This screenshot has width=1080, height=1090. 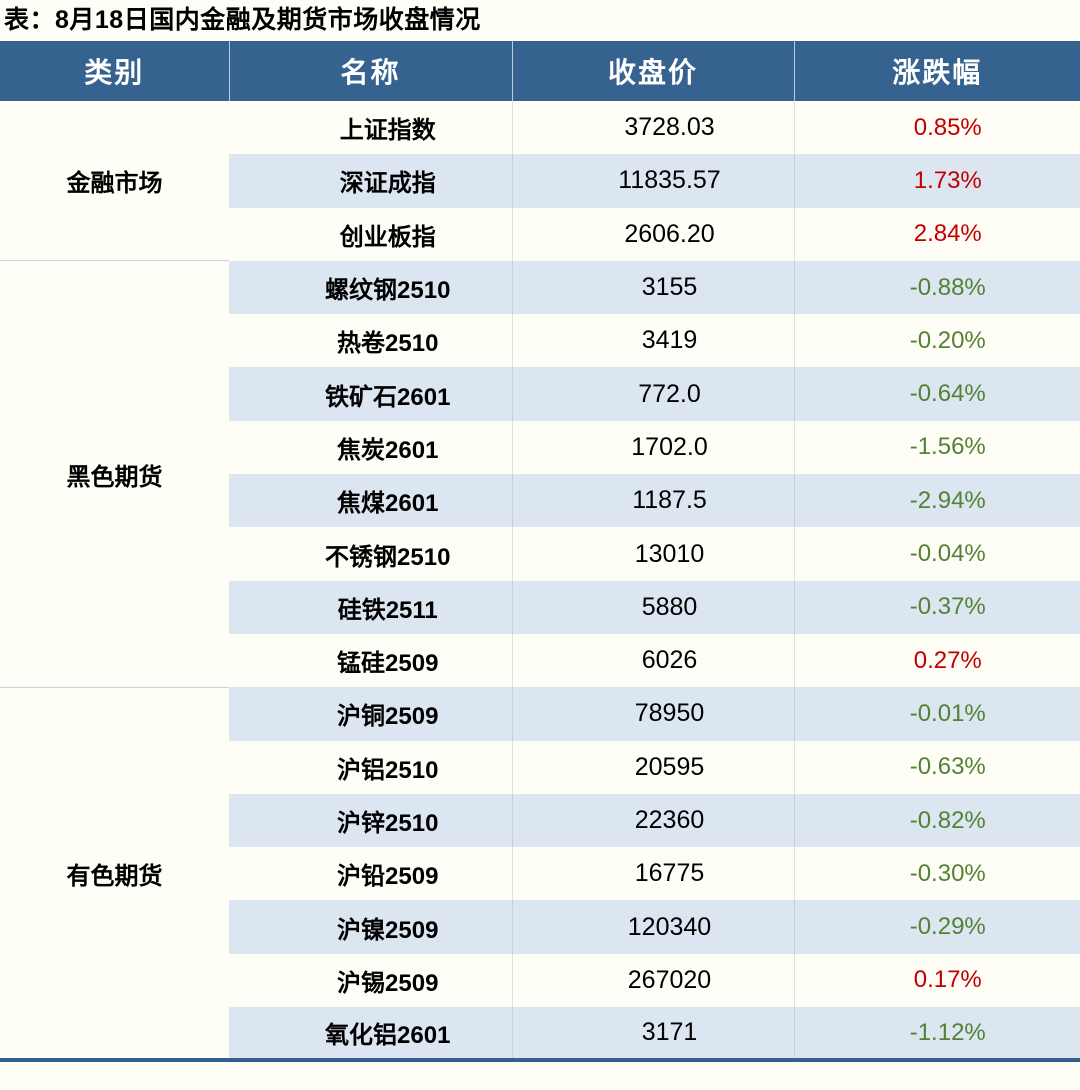 I want to click on change-percent-cell: 0.85%, so click(x=936, y=128).